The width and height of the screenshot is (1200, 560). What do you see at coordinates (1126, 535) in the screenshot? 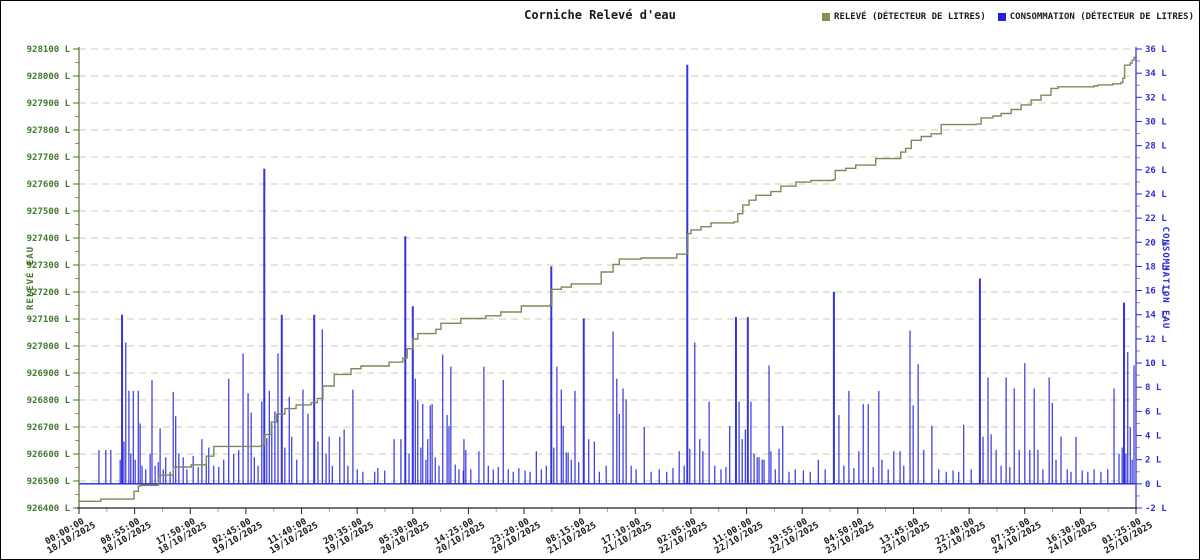
I see `x-axis-tick-label: 01:25:0025/10/2025` at bounding box center [1126, 535].